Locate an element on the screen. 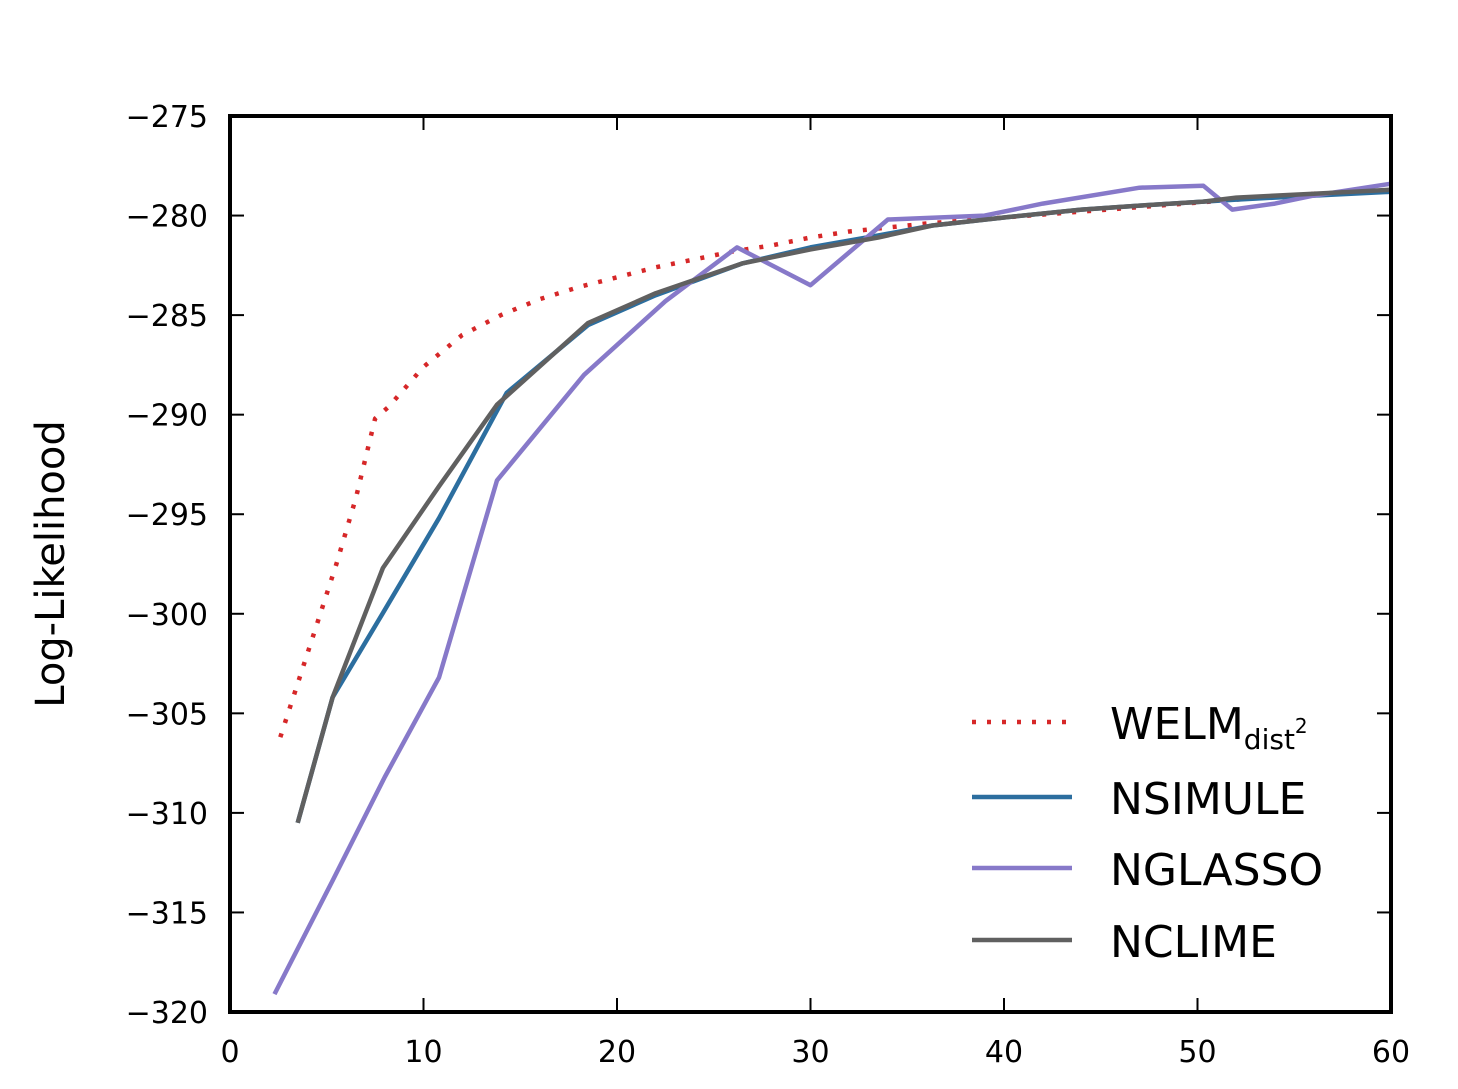 Image resolution: width=1458 pixels, height=1089 pixels. y-tick-label: −315 is located at coordinates (167, 913).